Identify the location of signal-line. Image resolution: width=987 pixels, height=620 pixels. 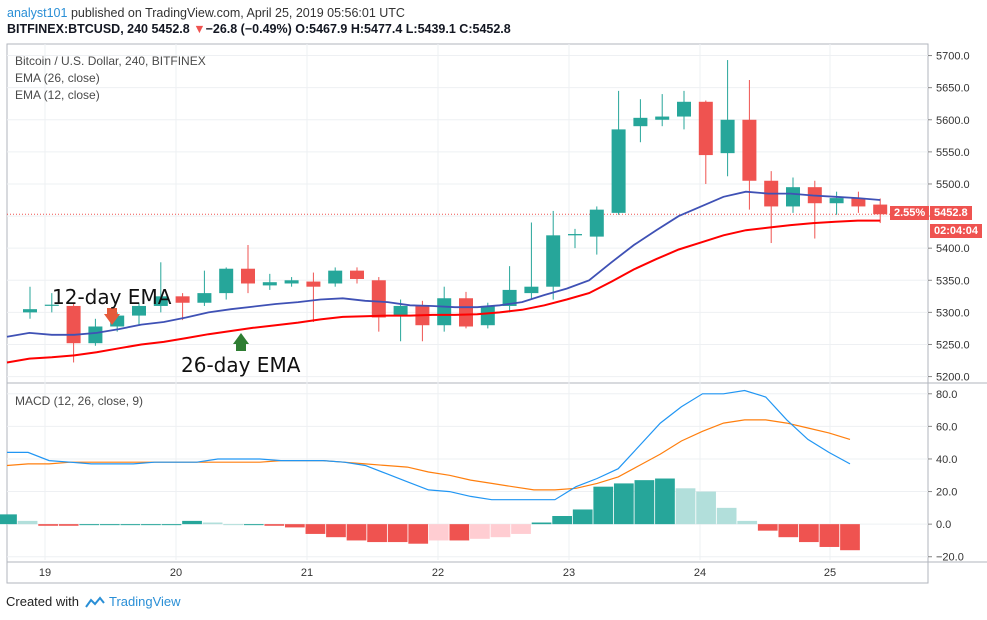
(428, 455).